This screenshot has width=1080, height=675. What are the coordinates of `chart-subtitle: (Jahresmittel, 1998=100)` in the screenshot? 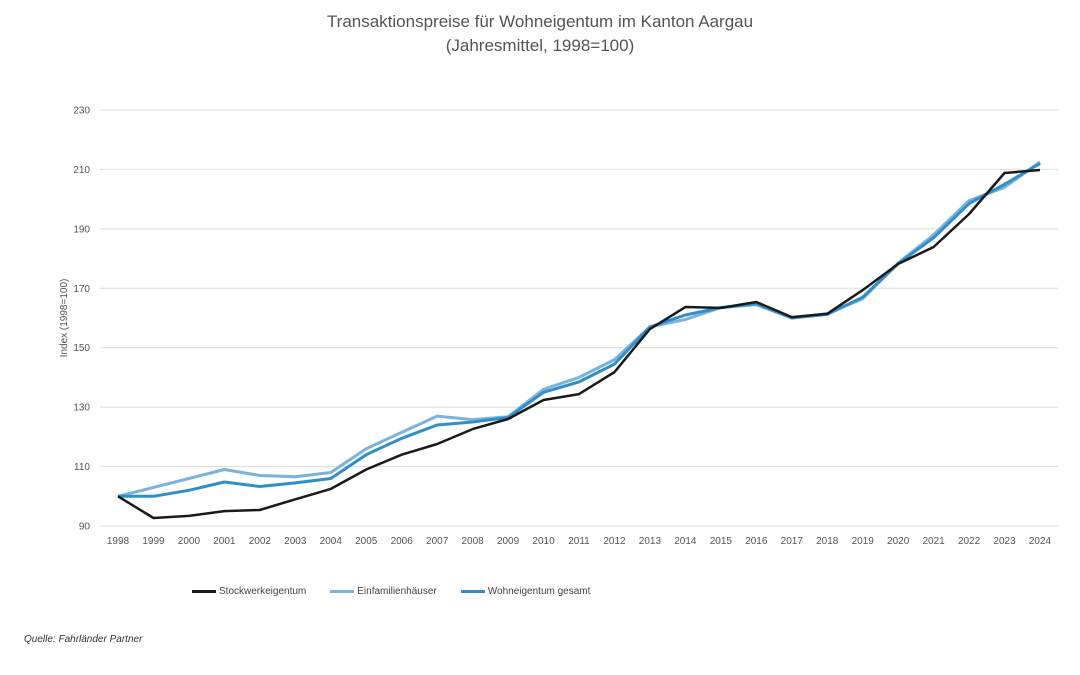 It's located at (540, 45).